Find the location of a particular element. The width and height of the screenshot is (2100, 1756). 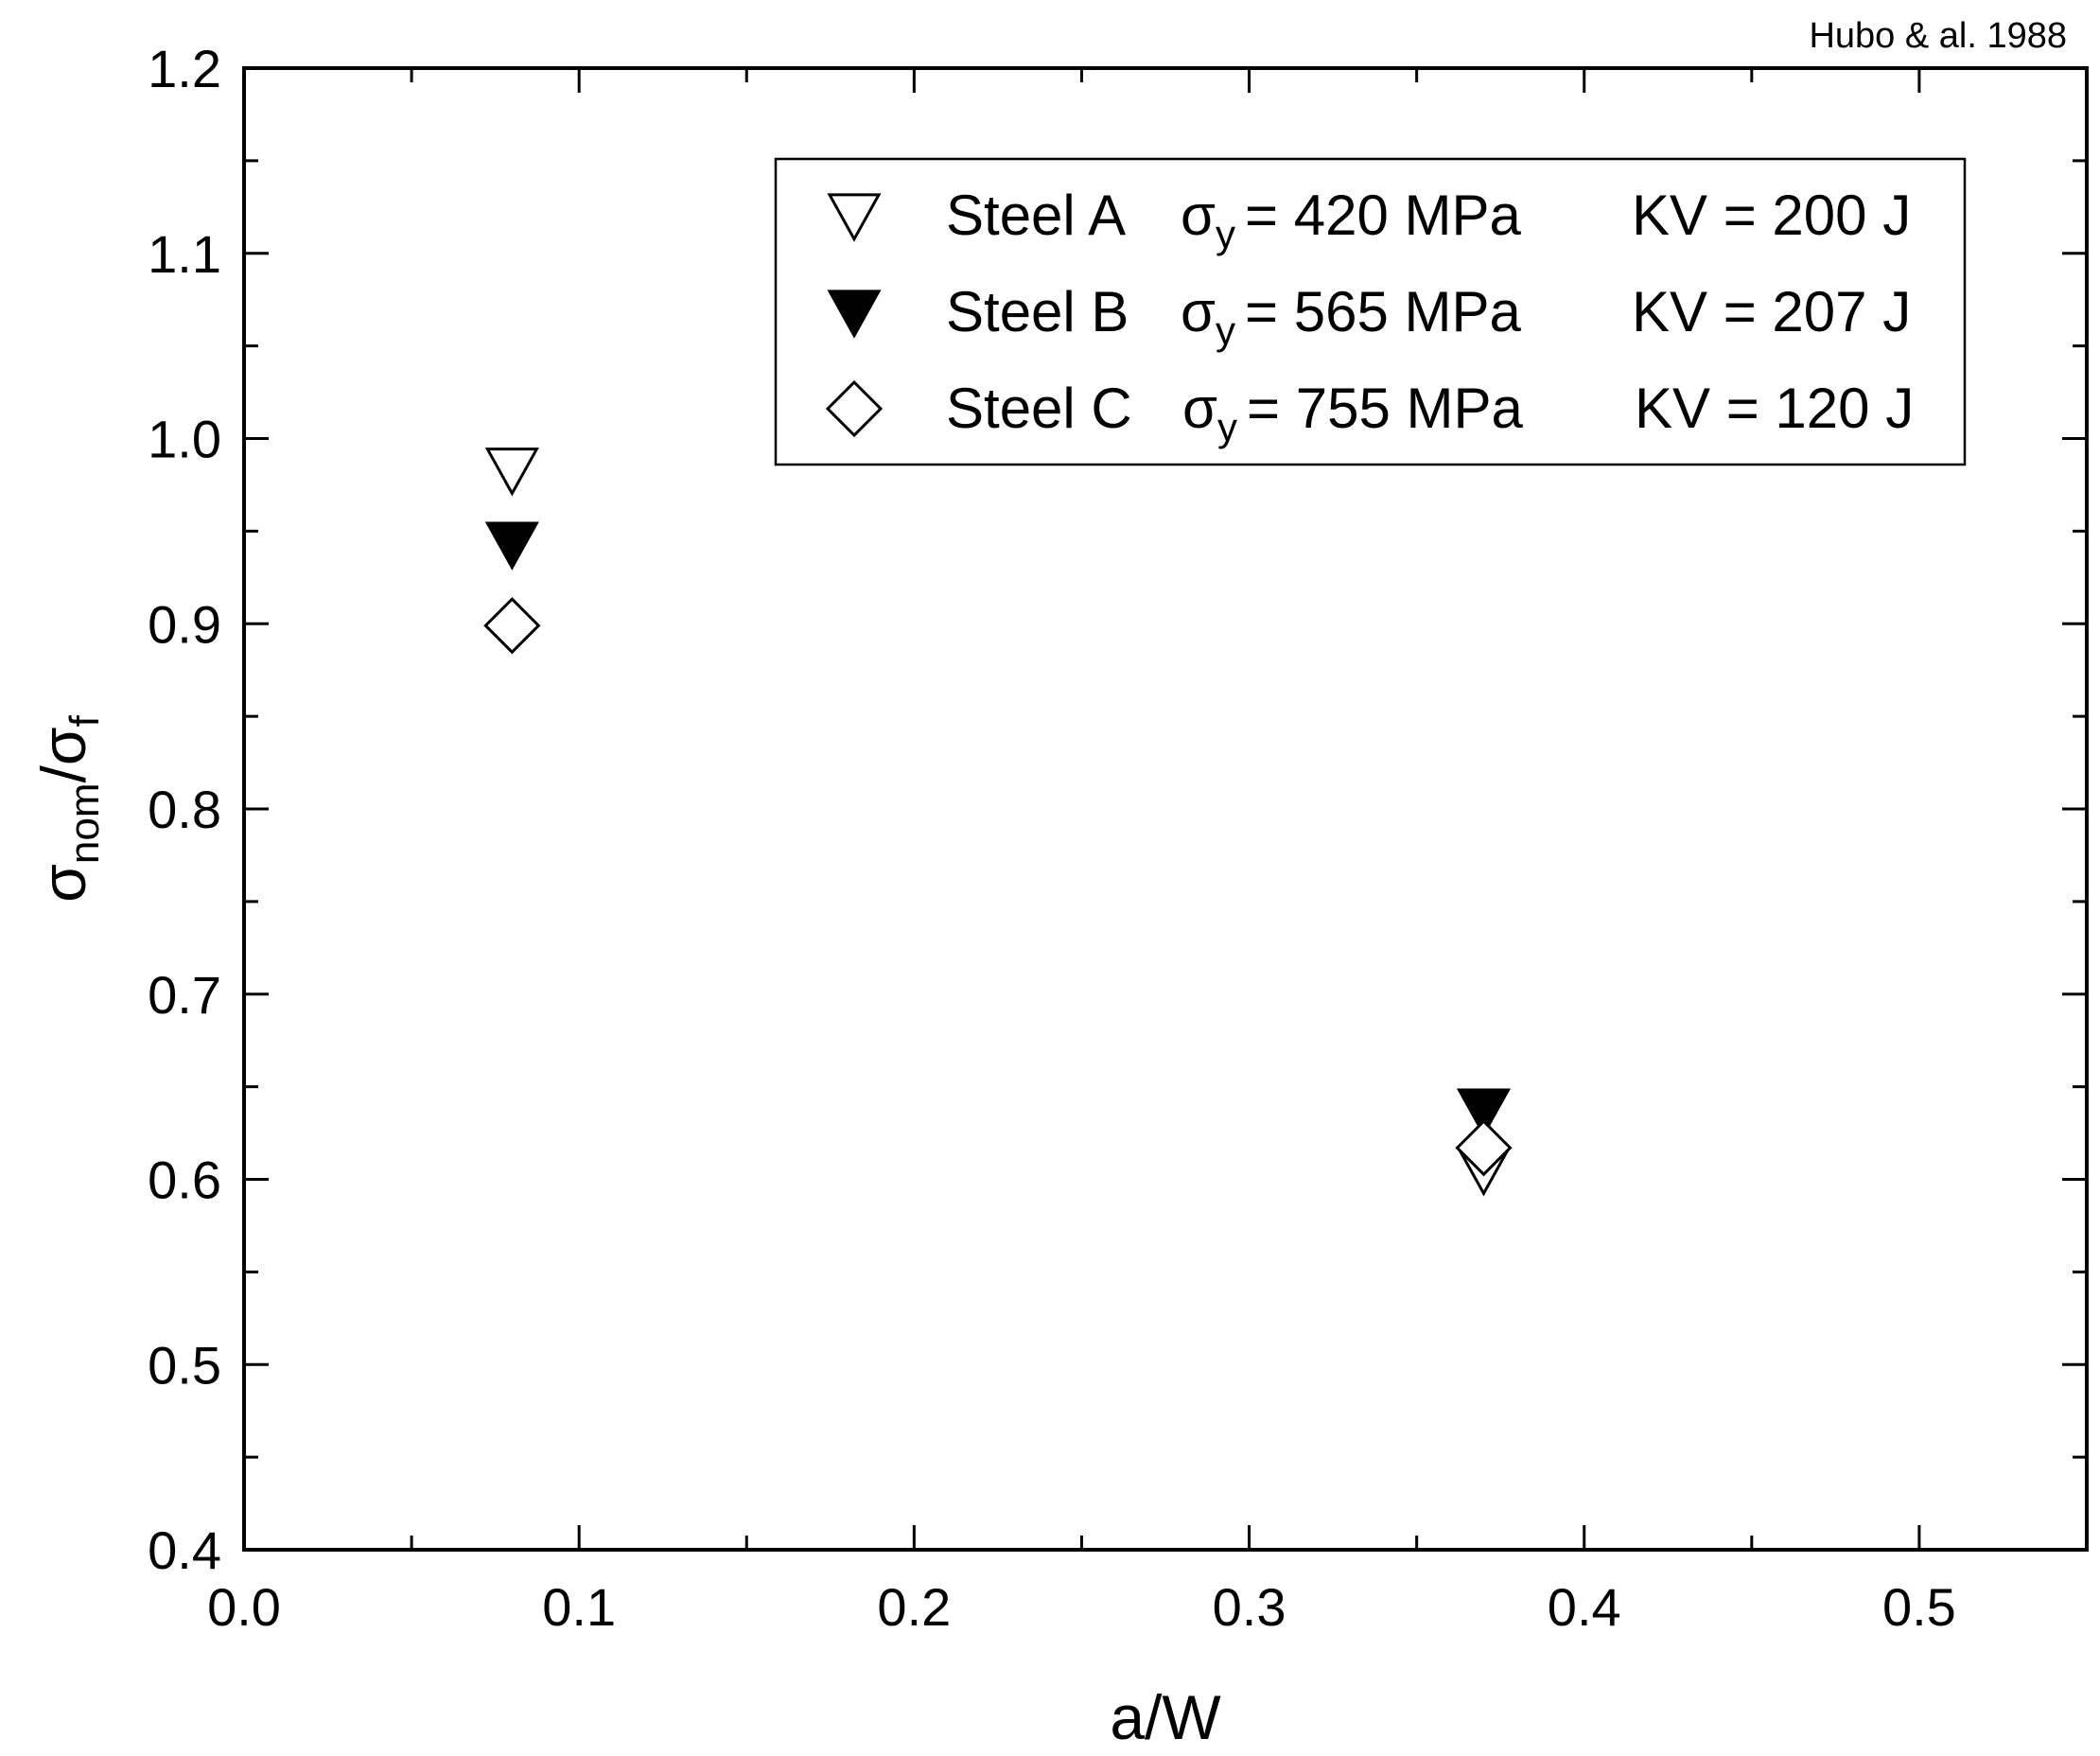

data-point-steel-a is located at coordinates (511, 472).